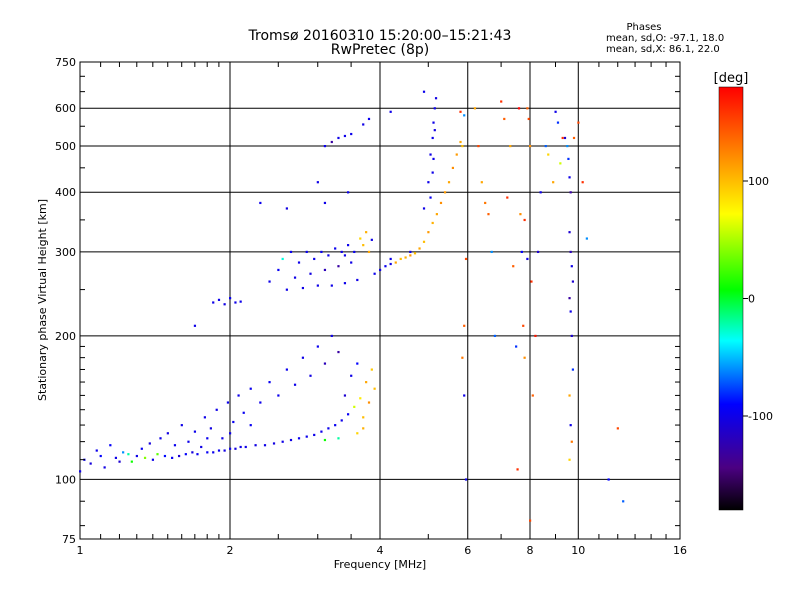  Describe the element at coordinates (65, 252) in the screenshot. I see `y-tick-label: 300` at that location.